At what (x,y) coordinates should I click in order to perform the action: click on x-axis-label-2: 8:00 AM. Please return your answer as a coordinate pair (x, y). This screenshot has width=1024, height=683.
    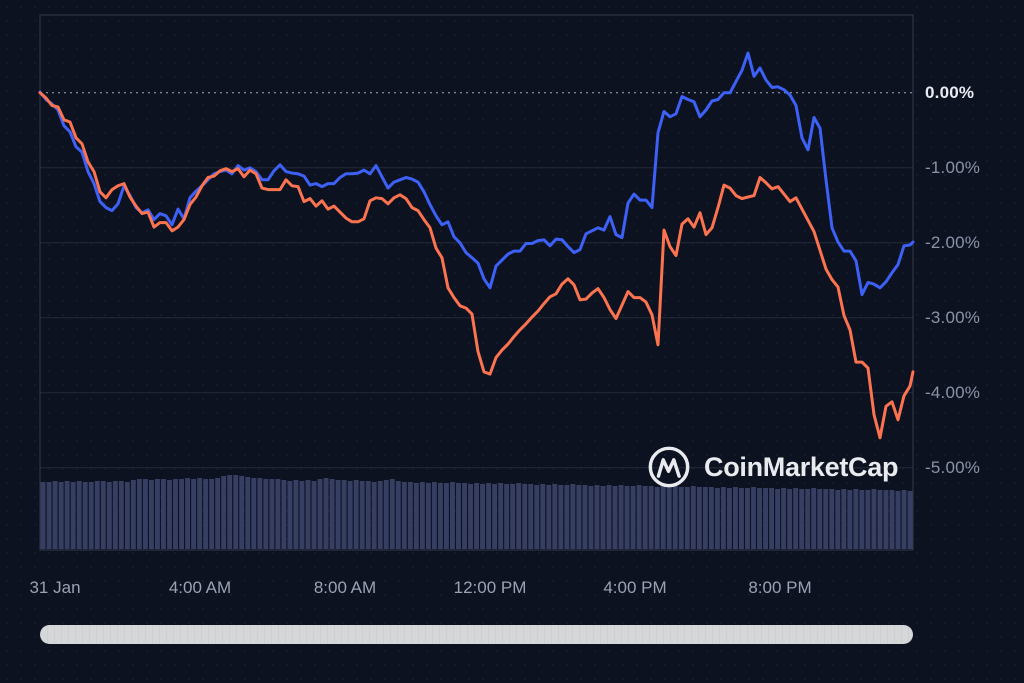
    Looking at the image, I should click on (345, 587).